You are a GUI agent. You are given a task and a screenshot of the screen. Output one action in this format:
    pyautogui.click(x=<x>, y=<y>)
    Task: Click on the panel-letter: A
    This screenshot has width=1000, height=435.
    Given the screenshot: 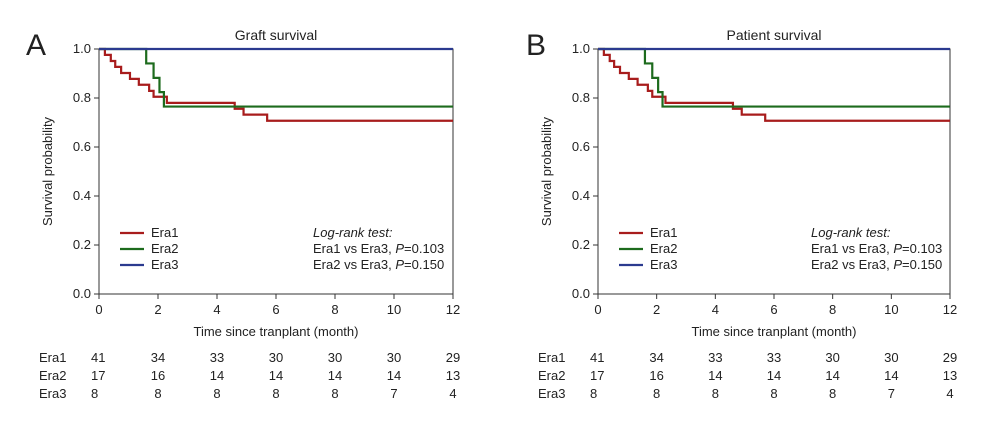 What is the action you would take?
    pyautogui.click(x=36, y=45)
    